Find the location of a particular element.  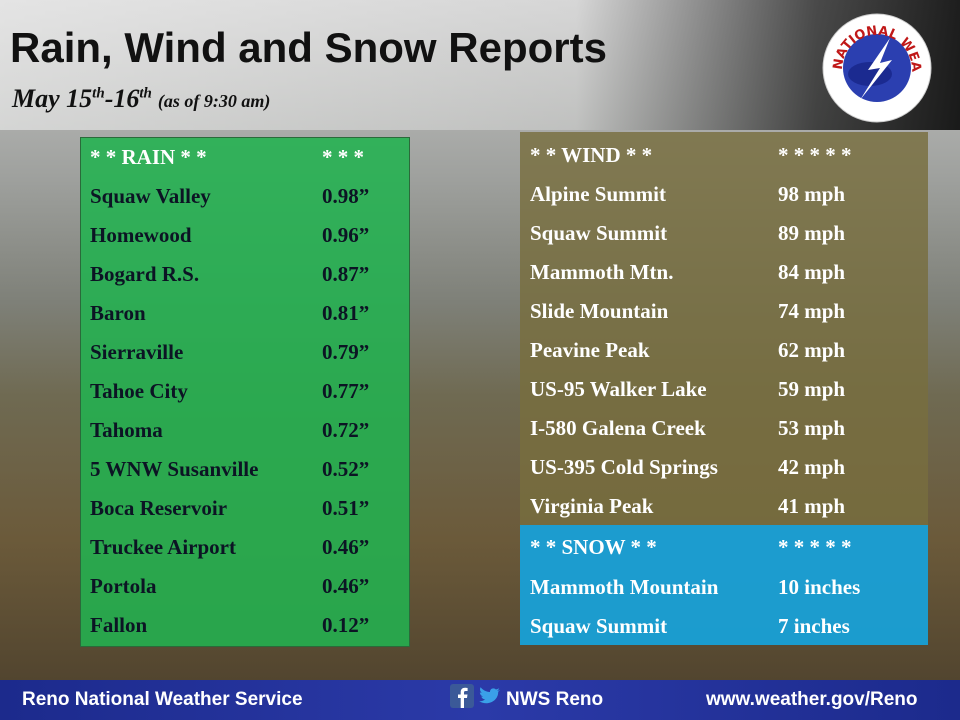

footer-social: NWS Reno is located at coordinates (555, 699).